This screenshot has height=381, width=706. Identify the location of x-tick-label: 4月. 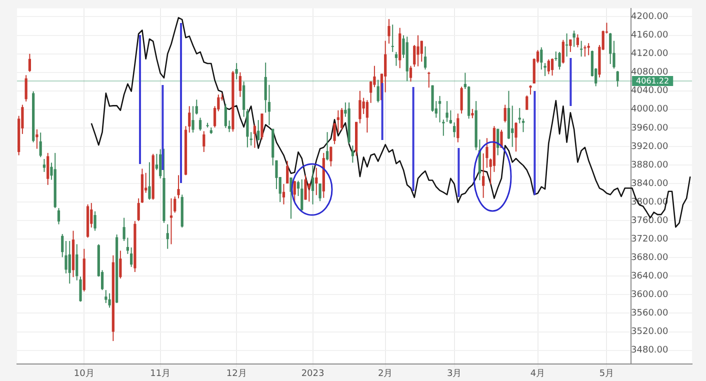
(538, 373).